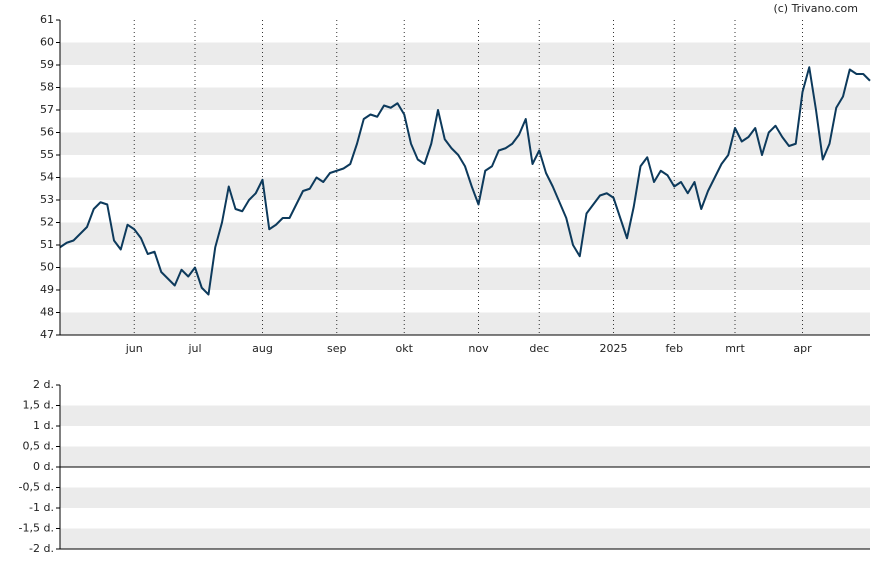  What do you see at coordinates (47, 154) in the screenshot?
I see `y-tick-label: 55` at bounding box center [47, 154].